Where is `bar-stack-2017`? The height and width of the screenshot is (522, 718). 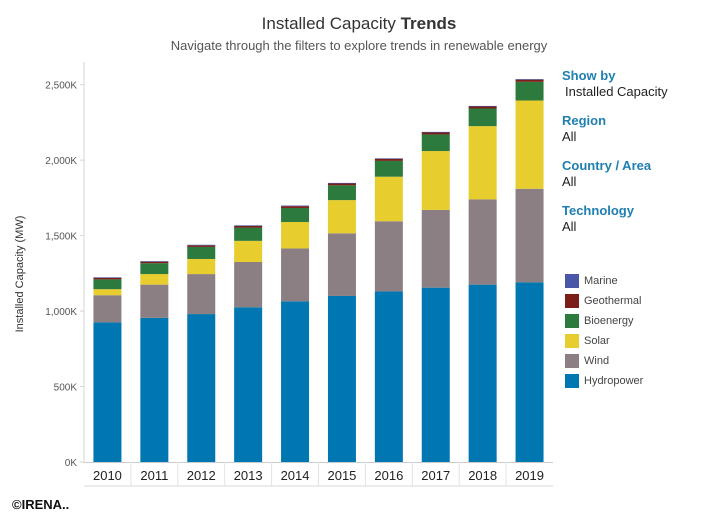
bar-stack-2017 is located at coordinates (435, 296).